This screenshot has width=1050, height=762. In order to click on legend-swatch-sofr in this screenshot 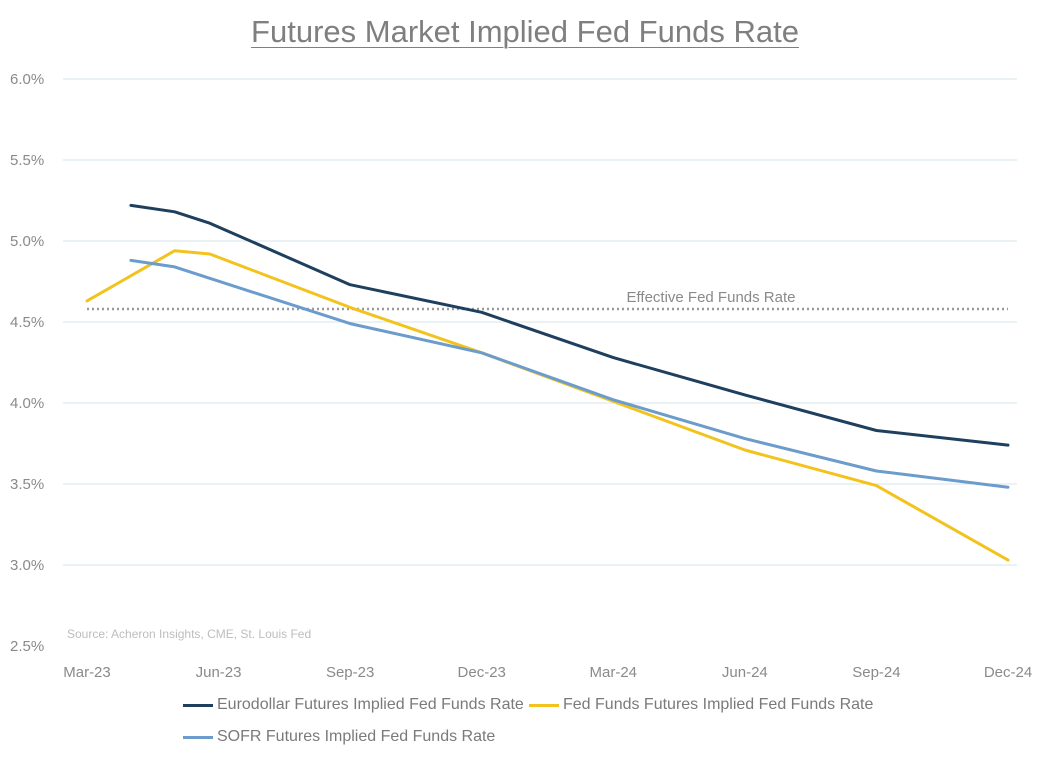, I will do `click(198, 737)`.